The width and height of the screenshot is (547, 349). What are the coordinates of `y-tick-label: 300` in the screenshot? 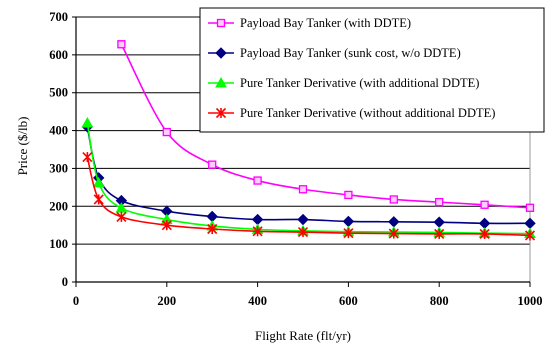 It's located at (58, 168).